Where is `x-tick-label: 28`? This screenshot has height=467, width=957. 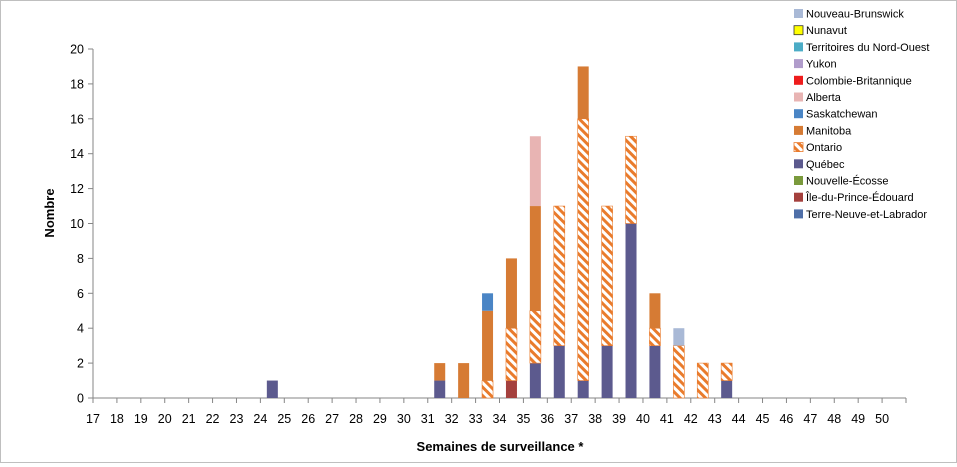 x-tick-label: 28 is located at coordinates (356, 419).